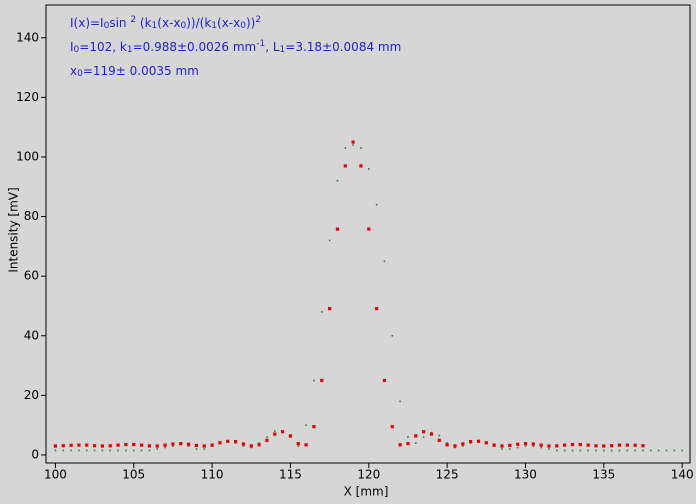 The height and width of the screenshot is (504, 696). Describe the element at coordinates (72, 47) in the screenshot. I see `annotation-part: I` at that location.